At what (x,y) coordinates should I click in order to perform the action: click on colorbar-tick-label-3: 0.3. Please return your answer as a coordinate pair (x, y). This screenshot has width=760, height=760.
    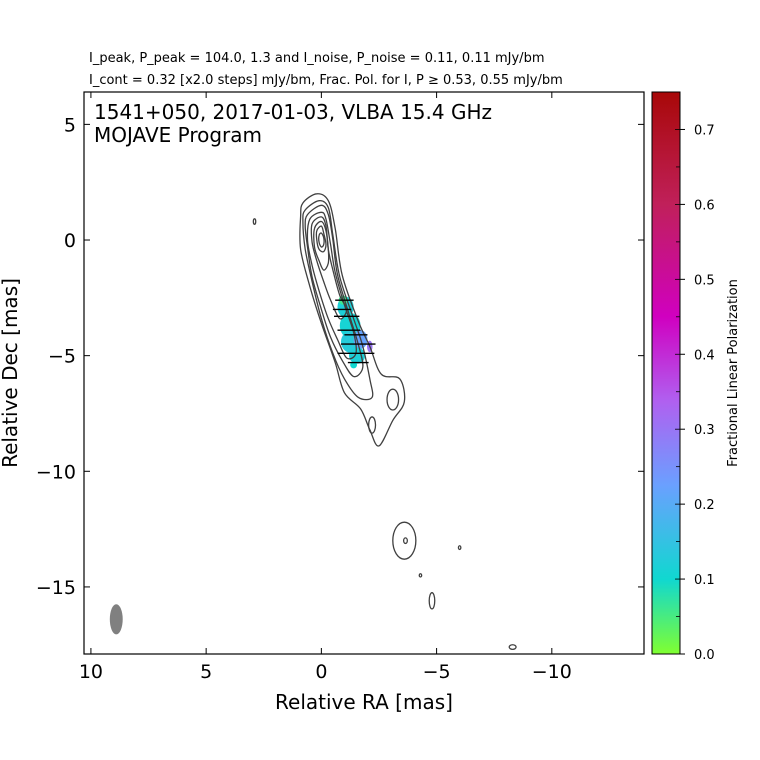
    Looking at the image, I should click on (704, 430).